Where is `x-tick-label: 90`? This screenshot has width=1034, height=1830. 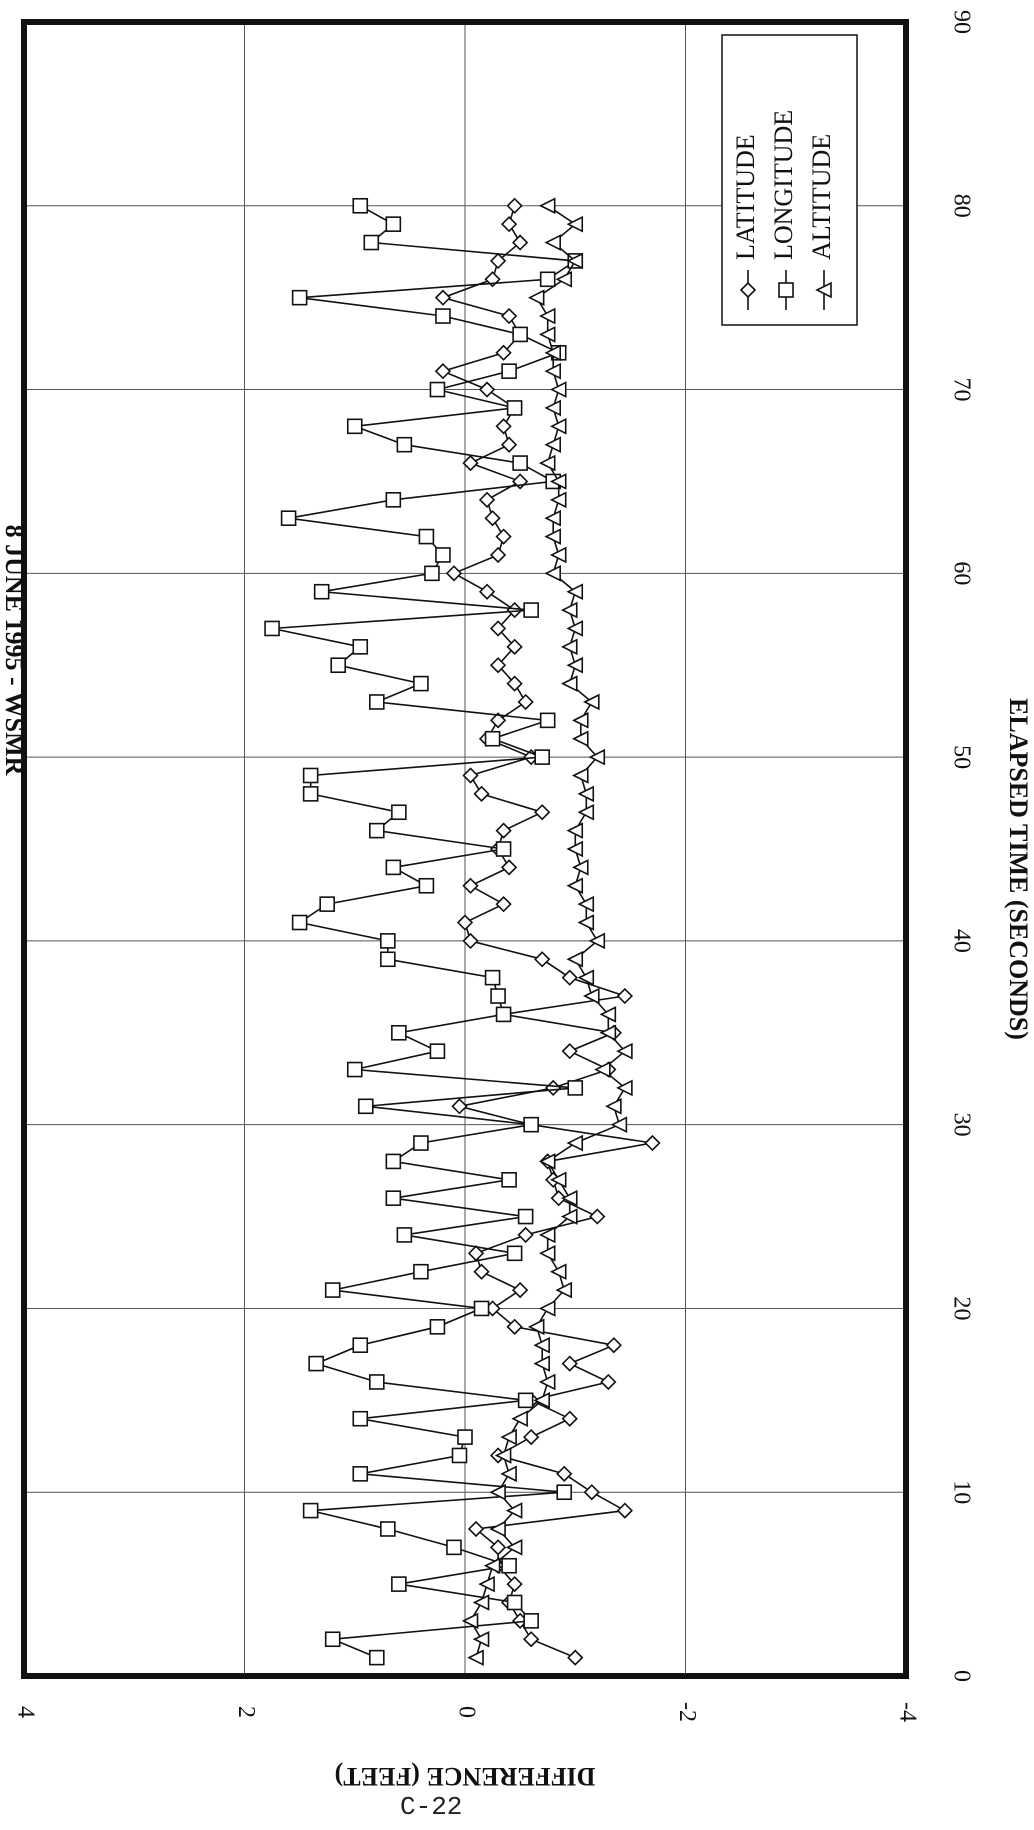 x-tick-label: 90 is located at coordinates (961, 22).